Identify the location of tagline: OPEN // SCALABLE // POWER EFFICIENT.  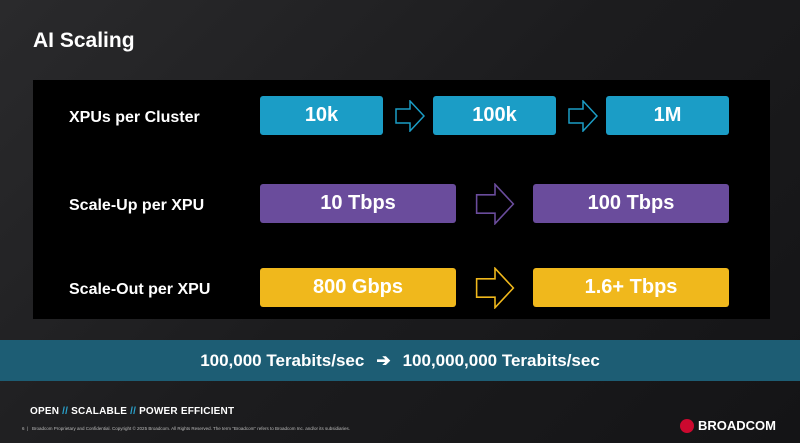
(132, 411).